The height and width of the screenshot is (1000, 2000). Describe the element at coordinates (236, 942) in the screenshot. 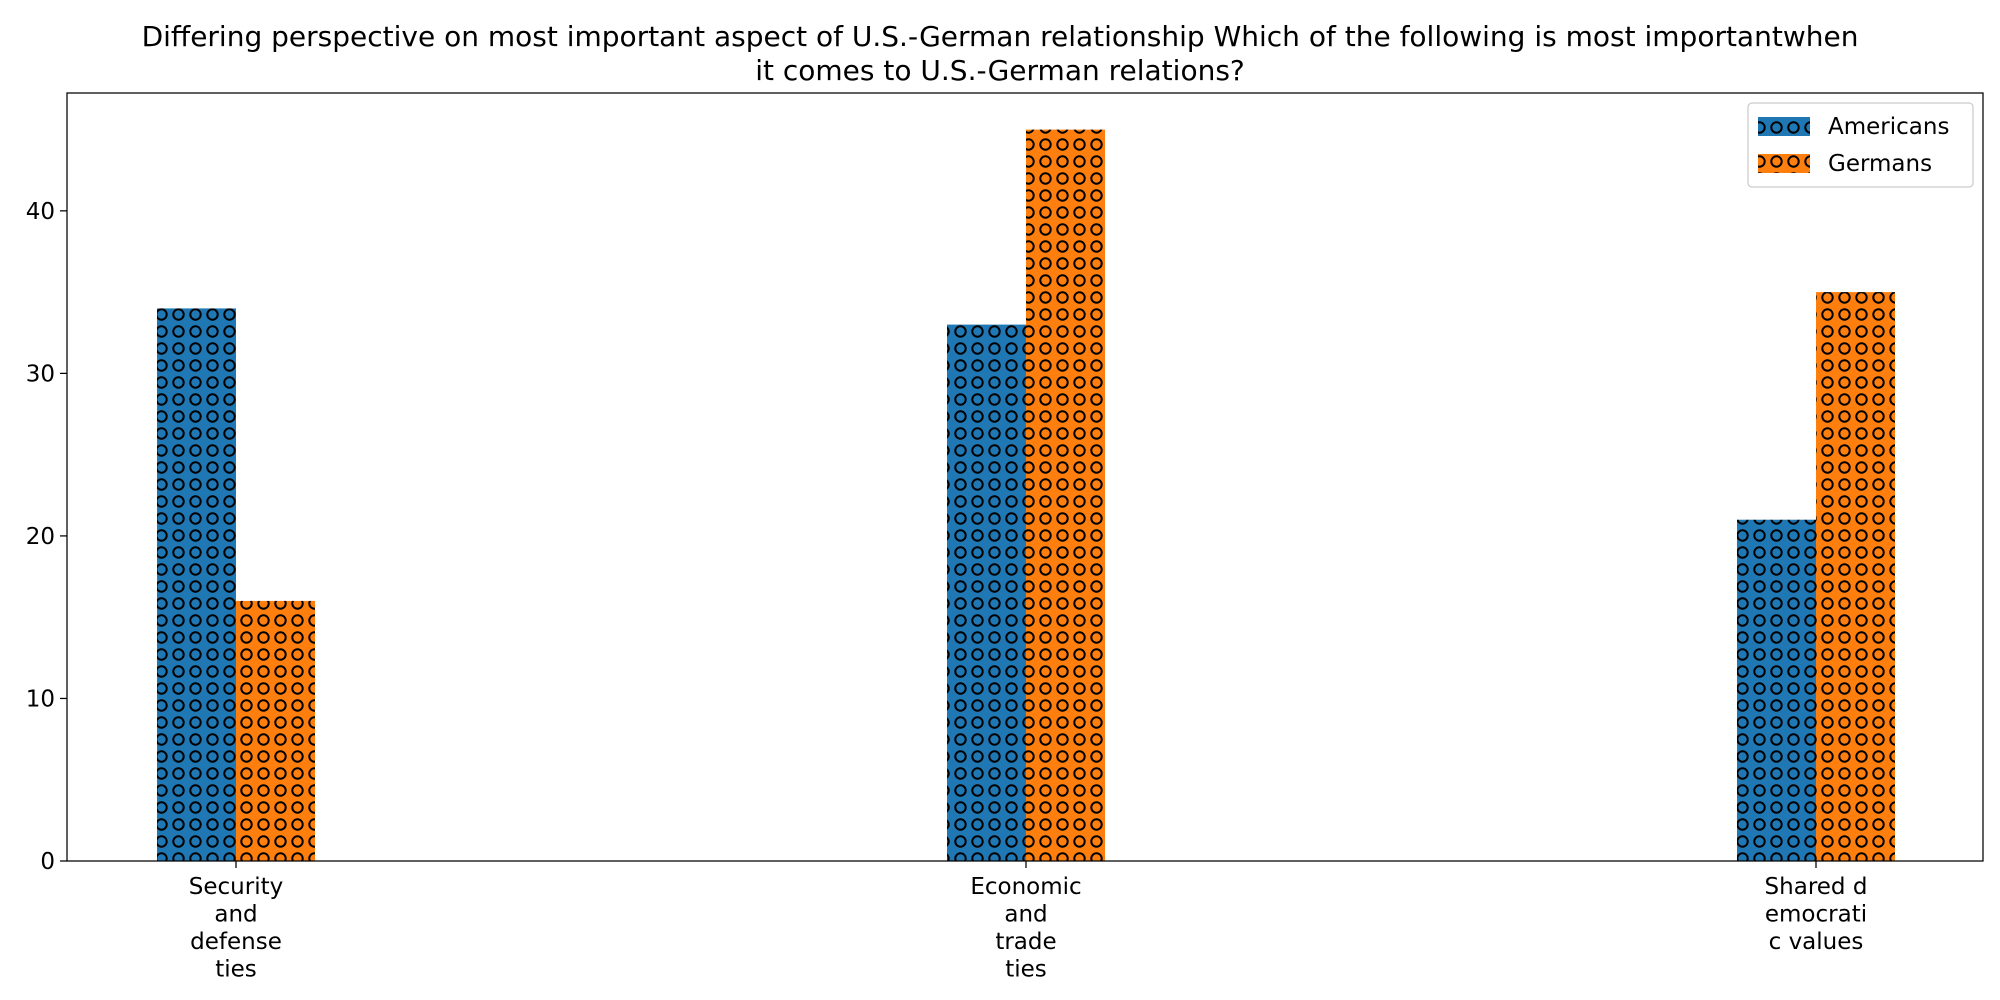

I see `x-tick-label-0-line-2: defense` at that location.